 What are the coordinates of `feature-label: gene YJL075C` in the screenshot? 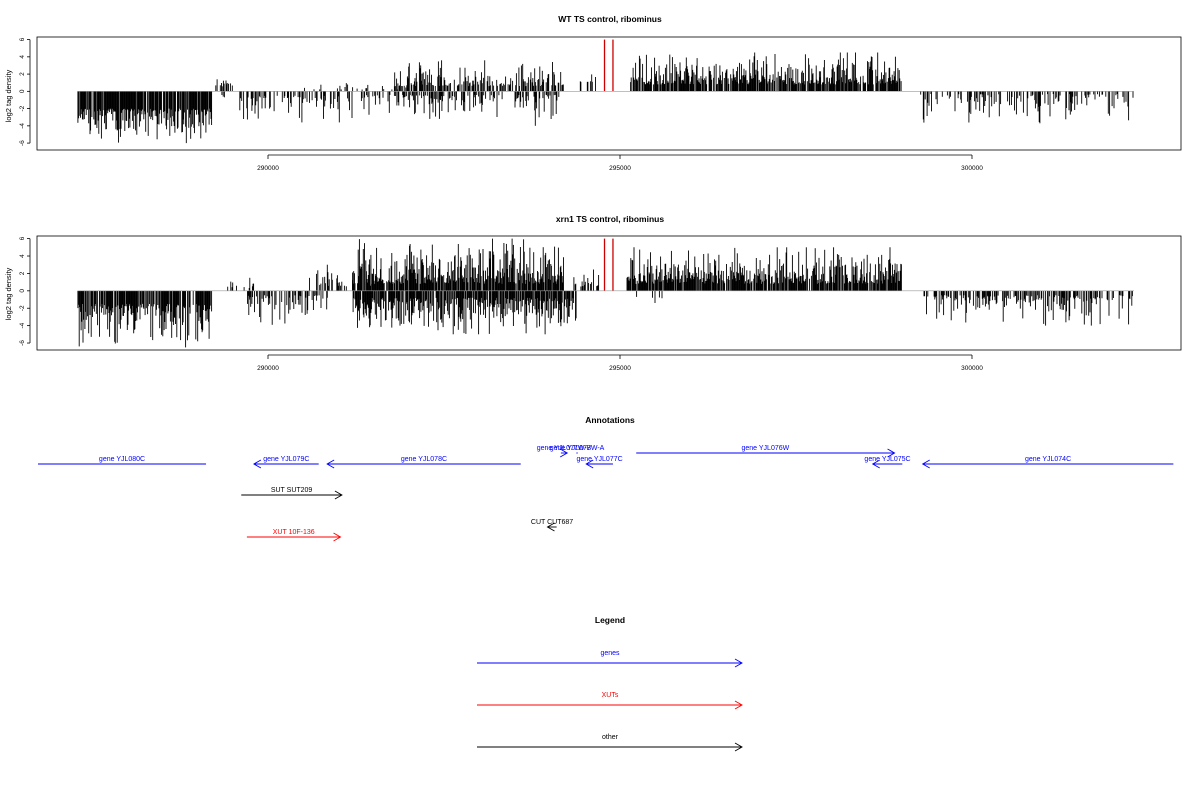 It's located at (887, 459).